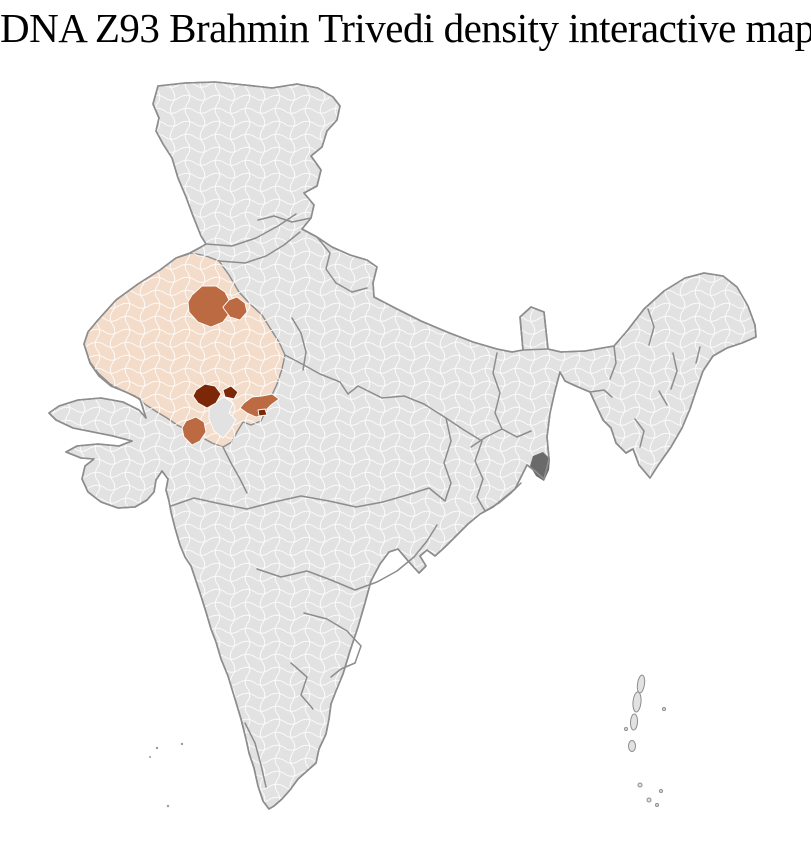 This screenshot has width=811, height=855. I want to click on district-neutral-wedge, so click(222, 417).